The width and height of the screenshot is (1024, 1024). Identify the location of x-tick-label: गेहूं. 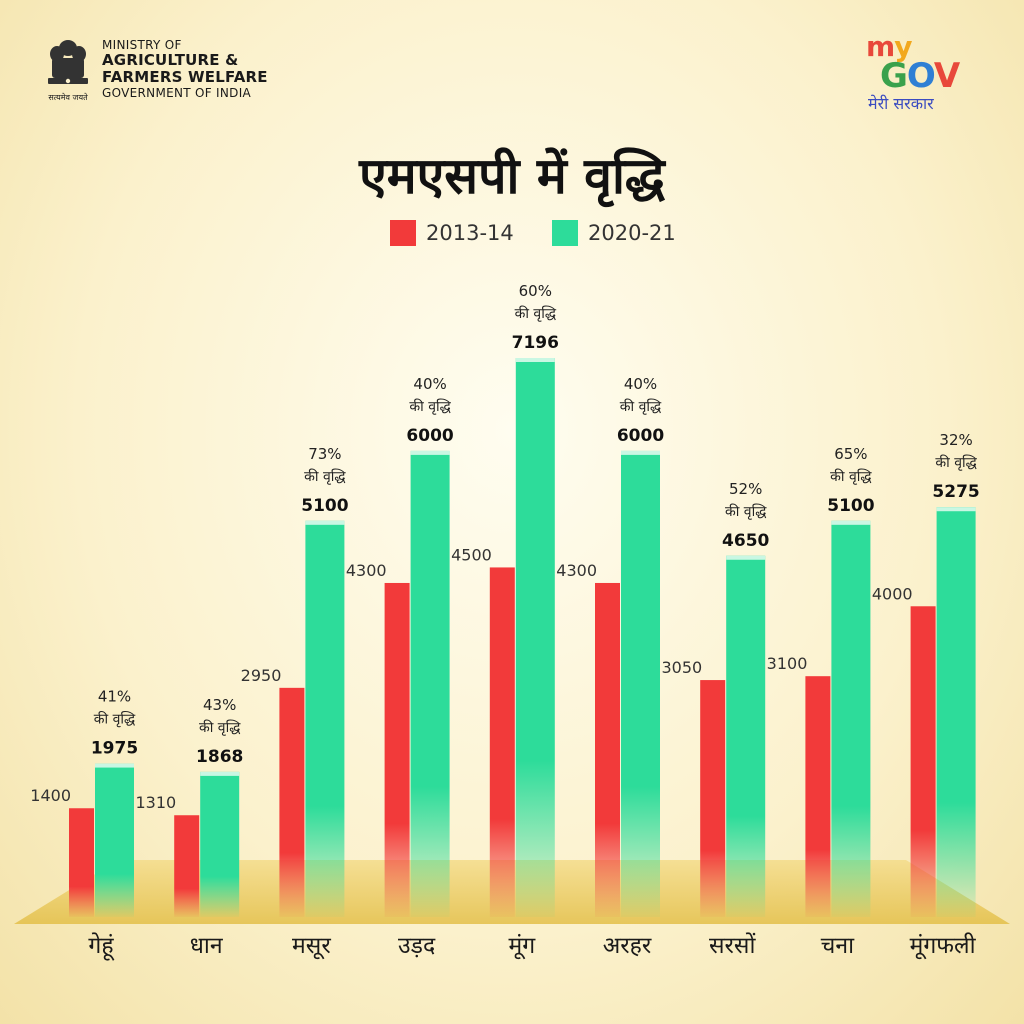
(101, 946).